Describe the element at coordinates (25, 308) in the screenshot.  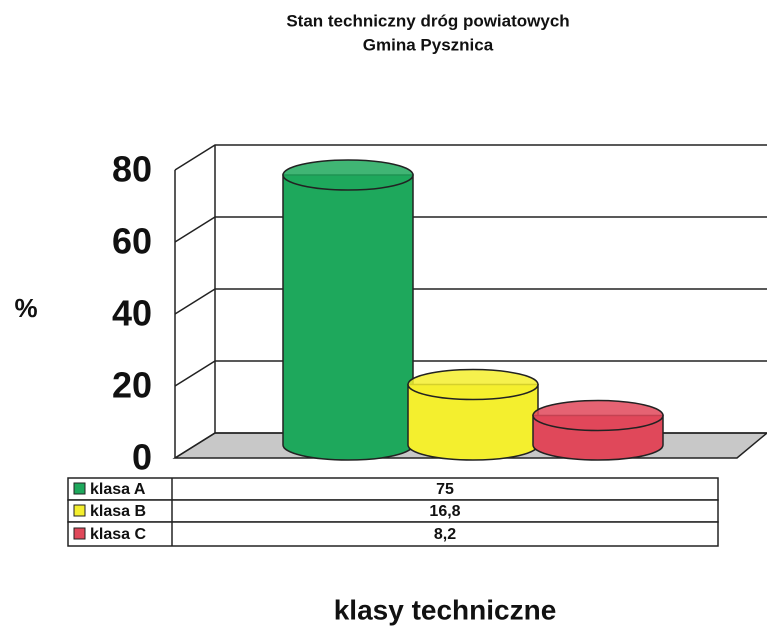
I see `y-axis-label: %` at that location.